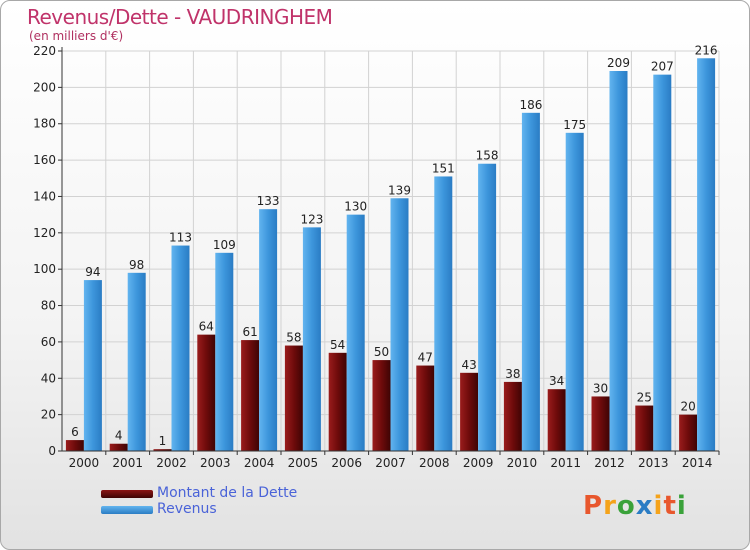 The height and width of the screenshot is (550, 750). What do you see at coordinates (136, 265) in the screenshot?
I see `data-label-revenus: 98` at bounding box center [136, 265].